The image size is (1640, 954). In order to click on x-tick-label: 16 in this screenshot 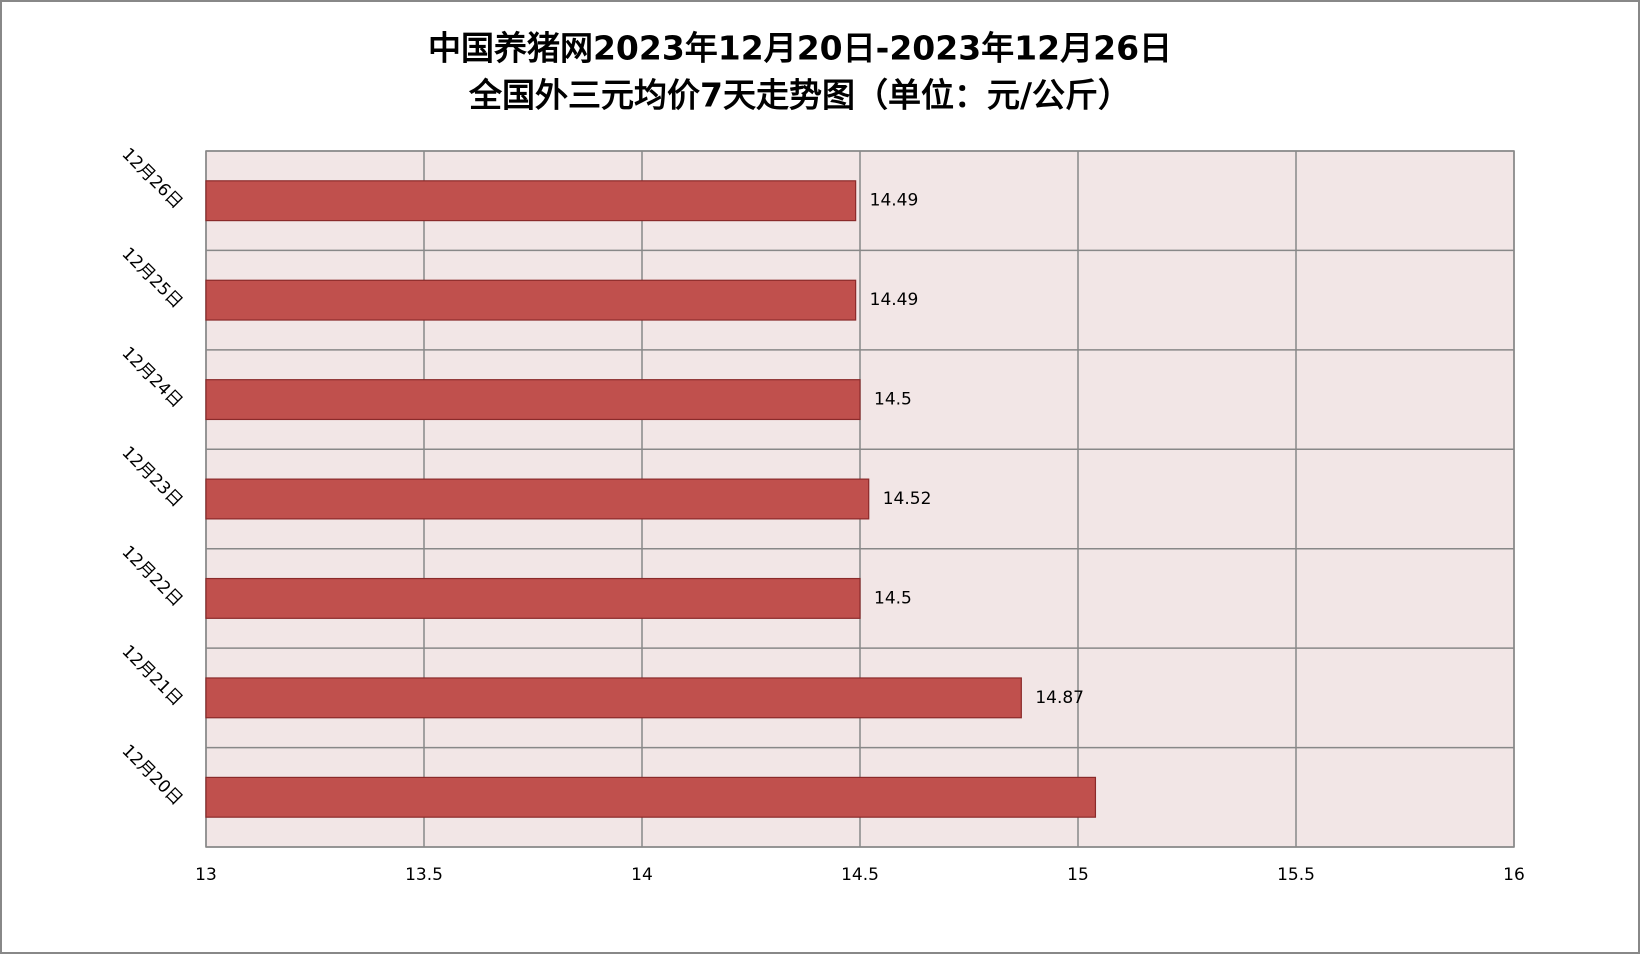, I will do `click(1514, 875)`.